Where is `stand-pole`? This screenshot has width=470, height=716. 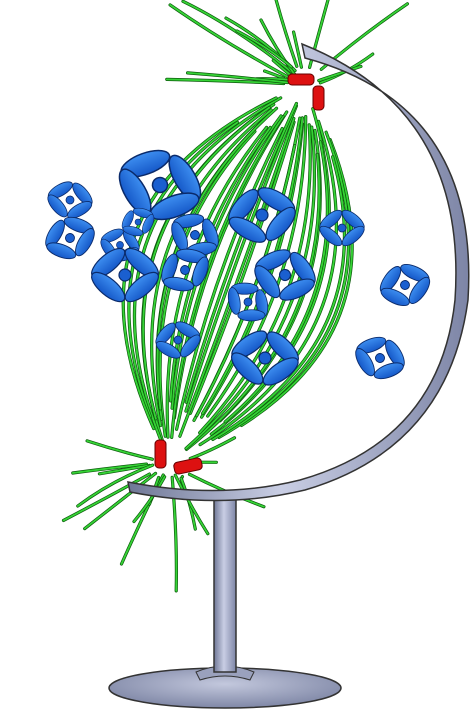
stand-pole is located at coordinates (225, 582).